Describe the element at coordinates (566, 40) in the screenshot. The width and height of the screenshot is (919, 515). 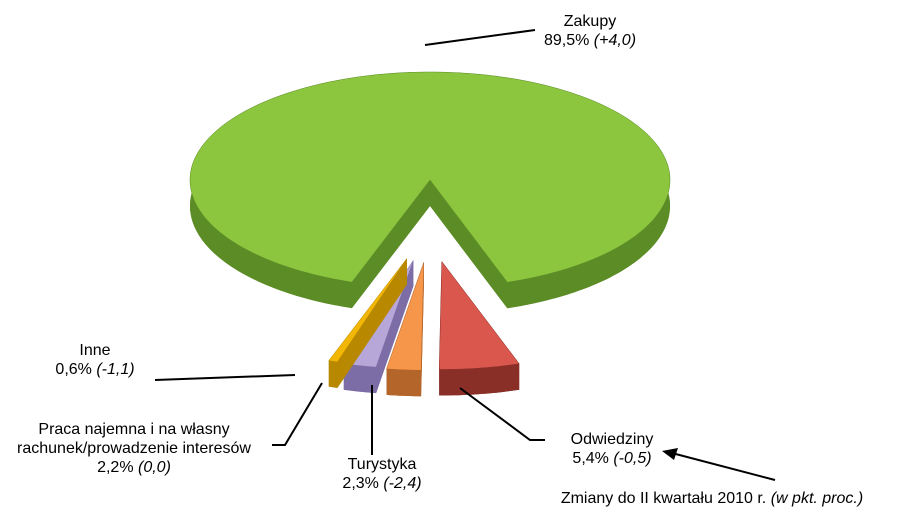
I see `value-label: 89,5%` at that location.